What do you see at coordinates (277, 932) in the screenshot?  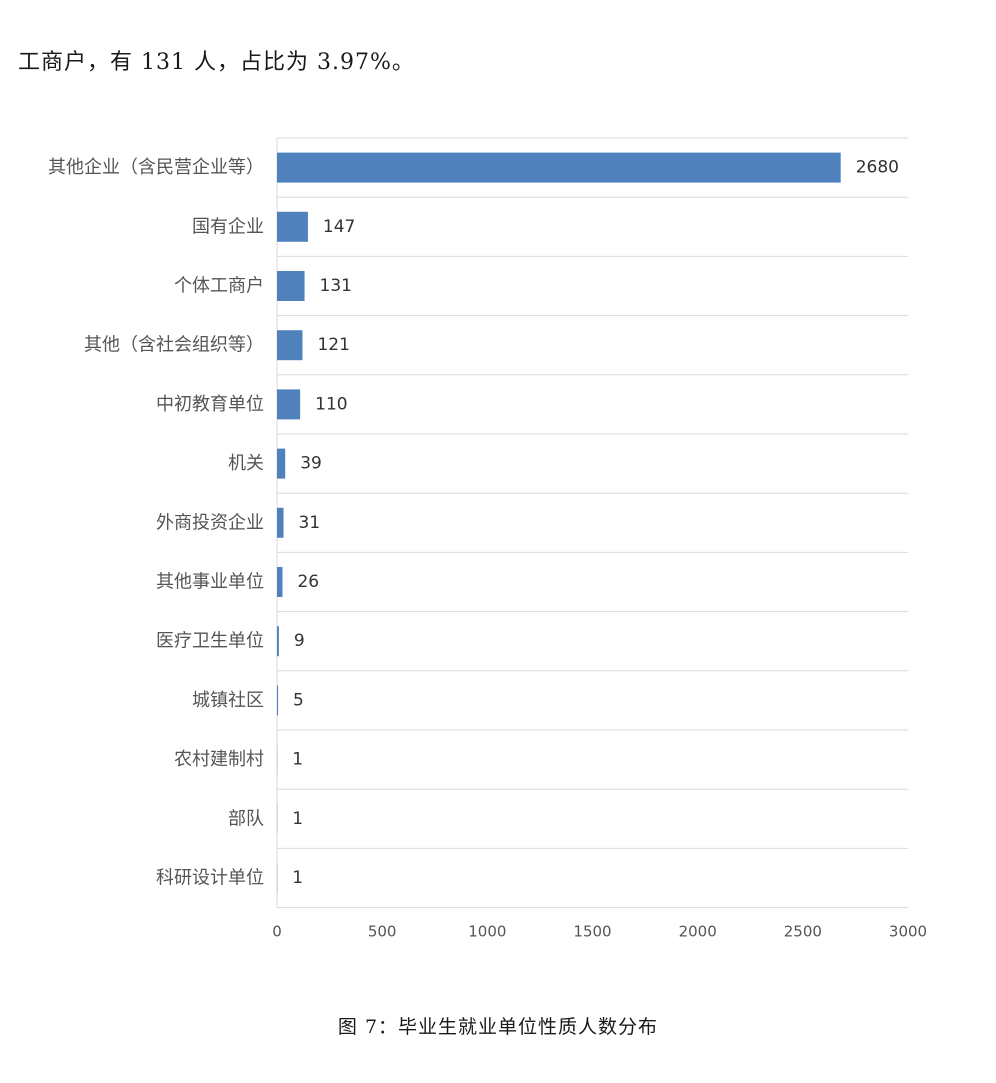 I see `x-tick-label: 0` at bounding box center [277, 932].